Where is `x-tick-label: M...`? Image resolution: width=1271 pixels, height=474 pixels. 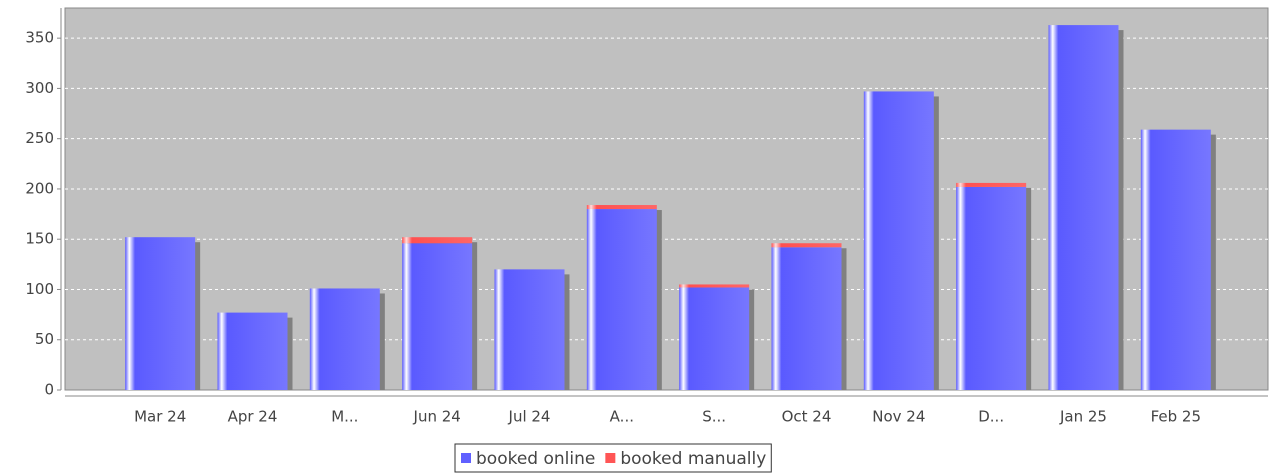
x-tick-label: M... is located at coordinates (344, 417).